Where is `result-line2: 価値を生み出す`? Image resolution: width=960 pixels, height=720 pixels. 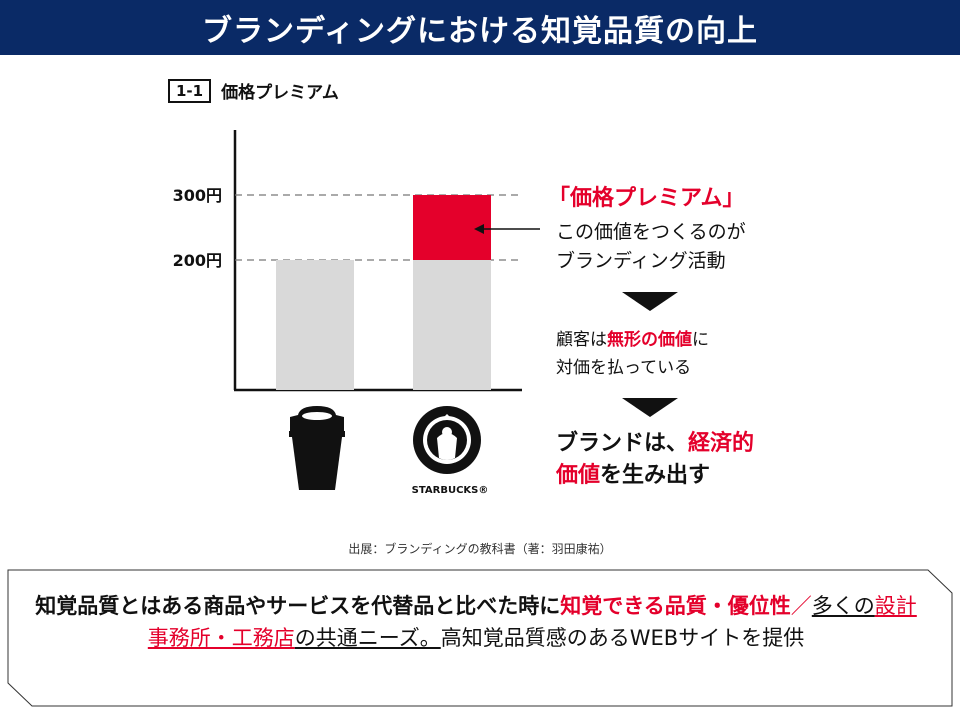 result-line2: 価値を生み出す is located at coordinates (655, 476).